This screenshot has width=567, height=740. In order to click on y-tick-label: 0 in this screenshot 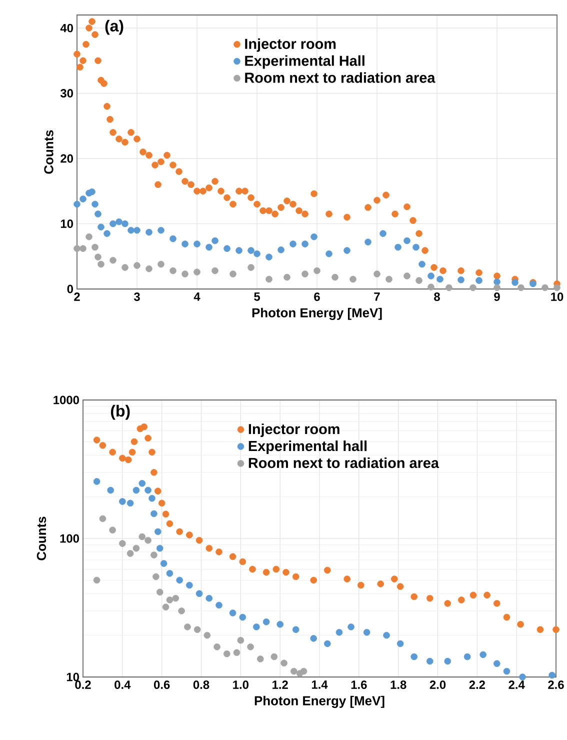, I will do `click(70, 289)`.